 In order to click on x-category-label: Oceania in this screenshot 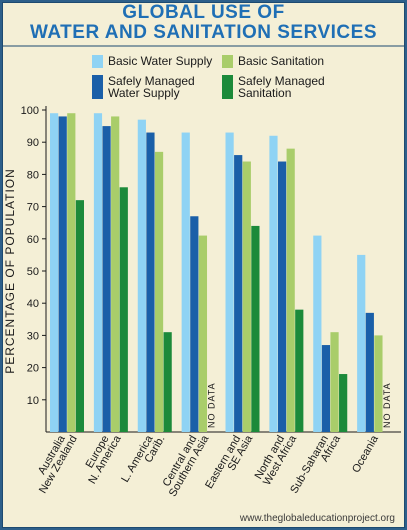, I will do `click(365, 454)`.